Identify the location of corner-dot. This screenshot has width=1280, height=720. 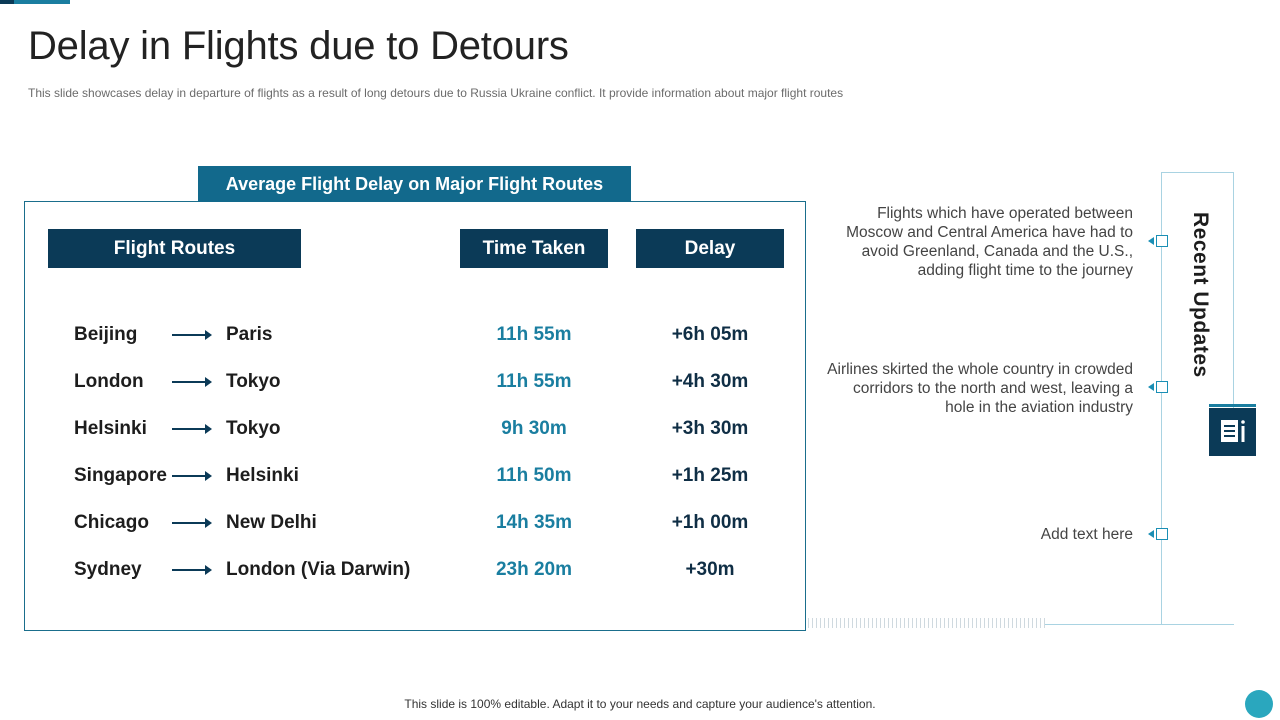
(1259, 704).